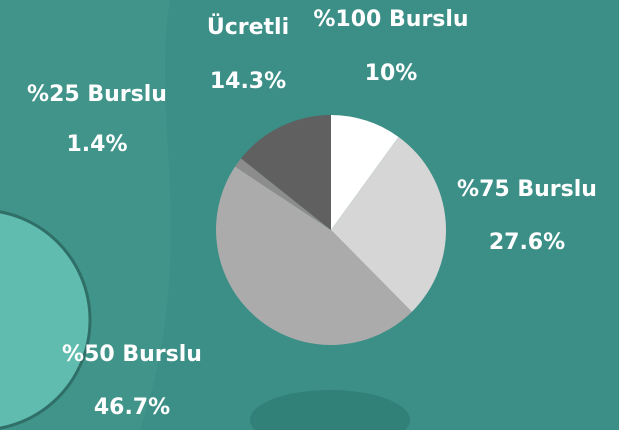  I want to click on value-label: 10%, so click(391, 73).